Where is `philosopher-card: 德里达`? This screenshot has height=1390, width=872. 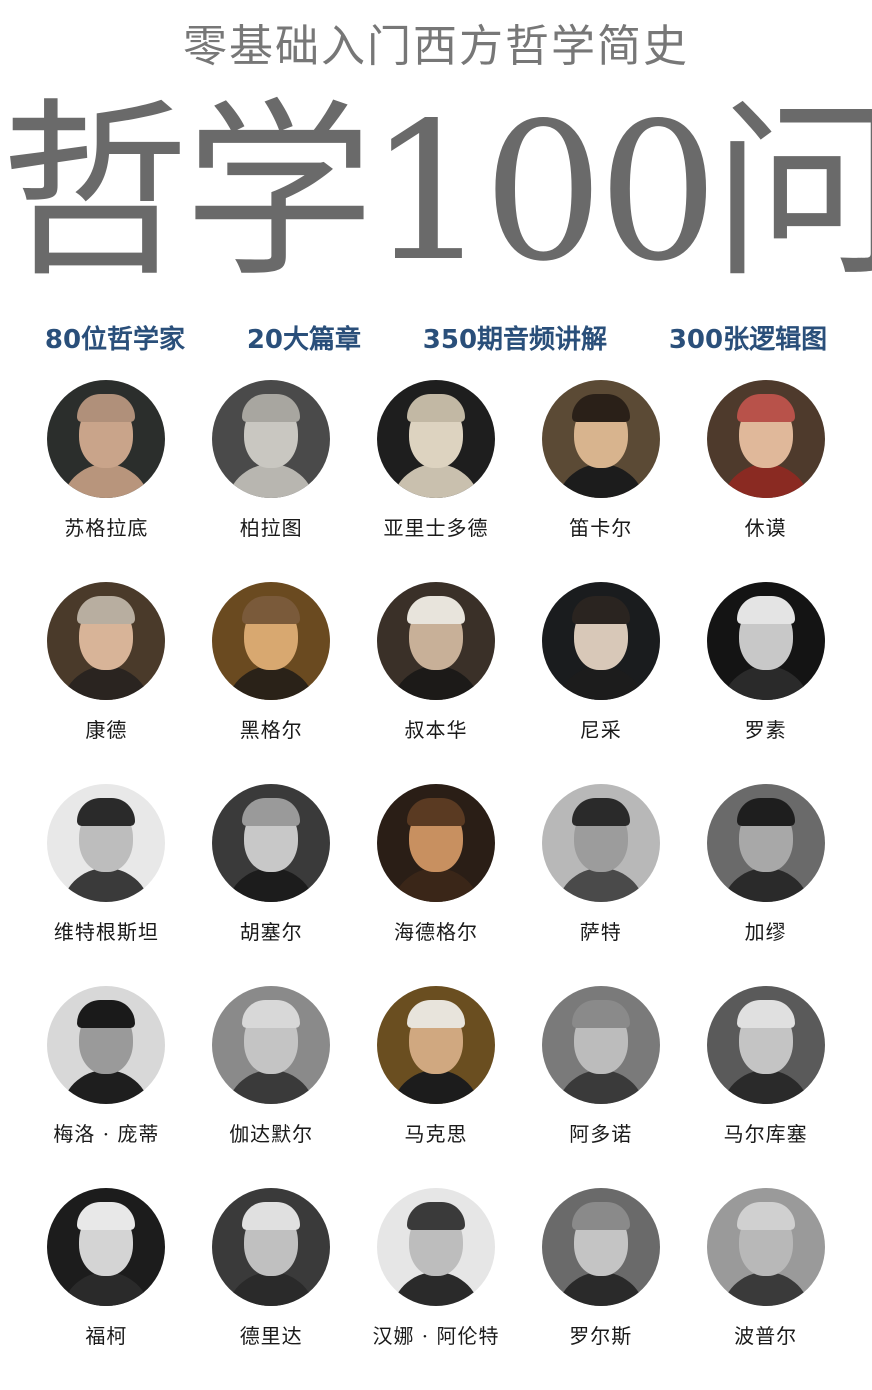
philosopher-card: 德里达 is located at coordinates (271, 1289).